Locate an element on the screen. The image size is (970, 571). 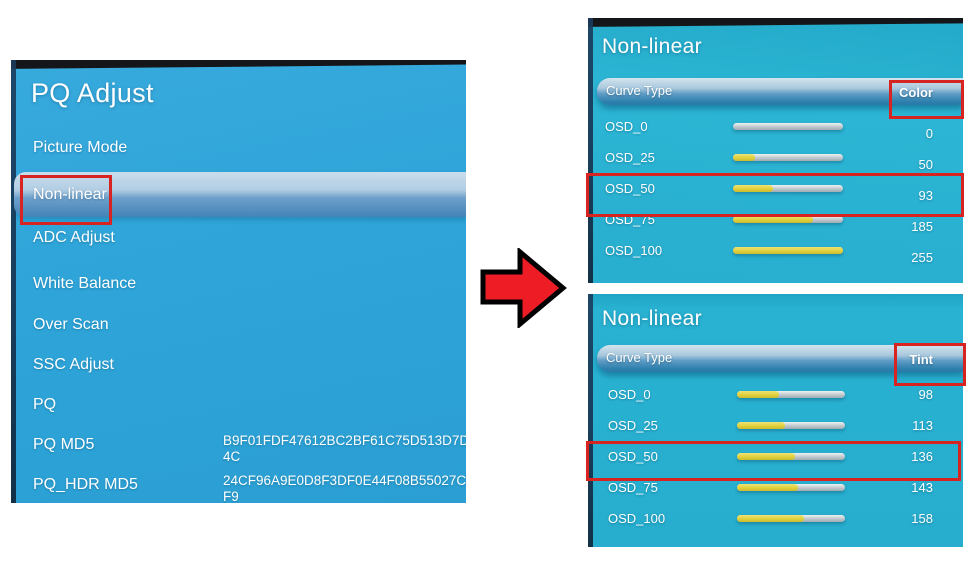
menu-item-label: SSC Adjust is located at coordinates (73, 364).